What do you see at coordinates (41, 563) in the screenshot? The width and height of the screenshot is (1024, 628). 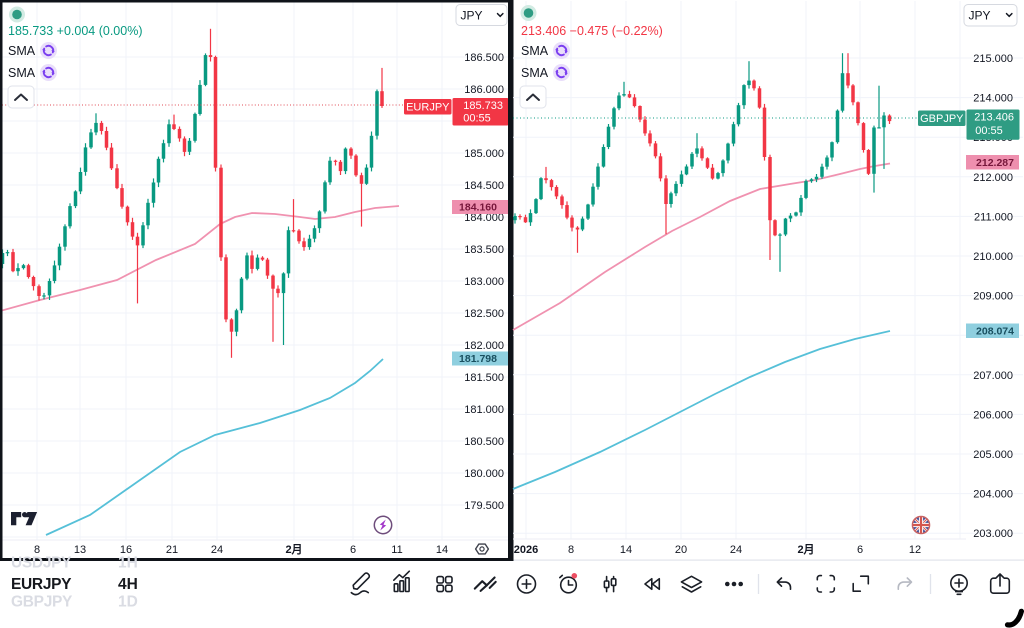 I see `svg-text: USDJPY` at bounding box center [41, 563].